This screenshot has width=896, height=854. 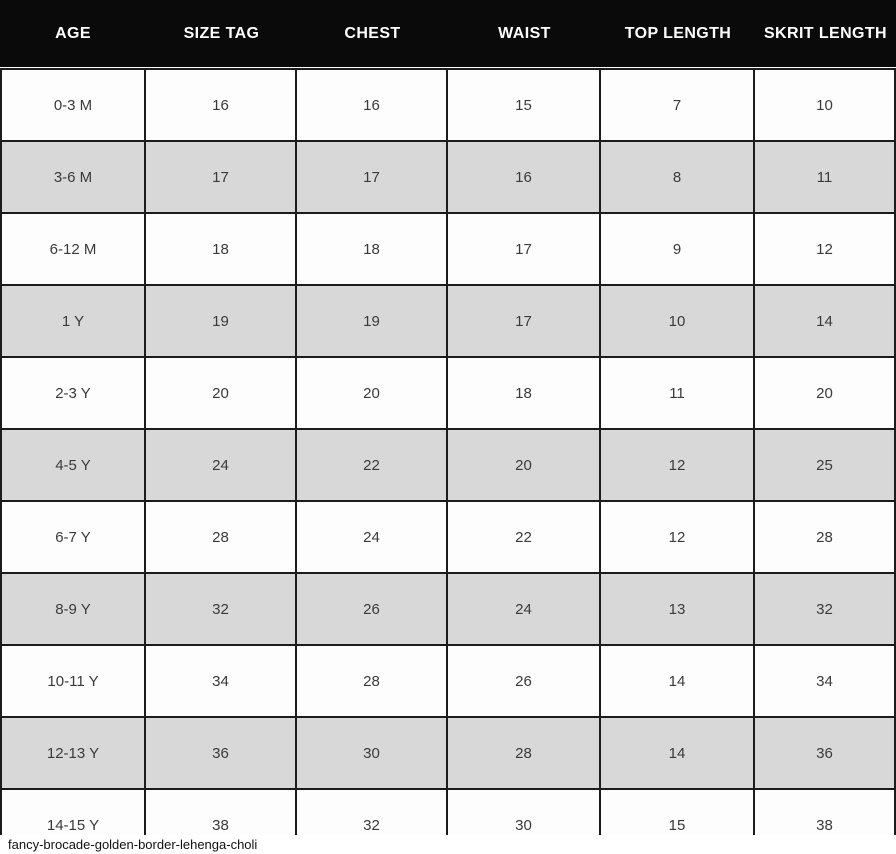 What do you see at coordinates (73, 33) in the screenshot?
I see `column-header: AGE` at bounding box center [73, 33].